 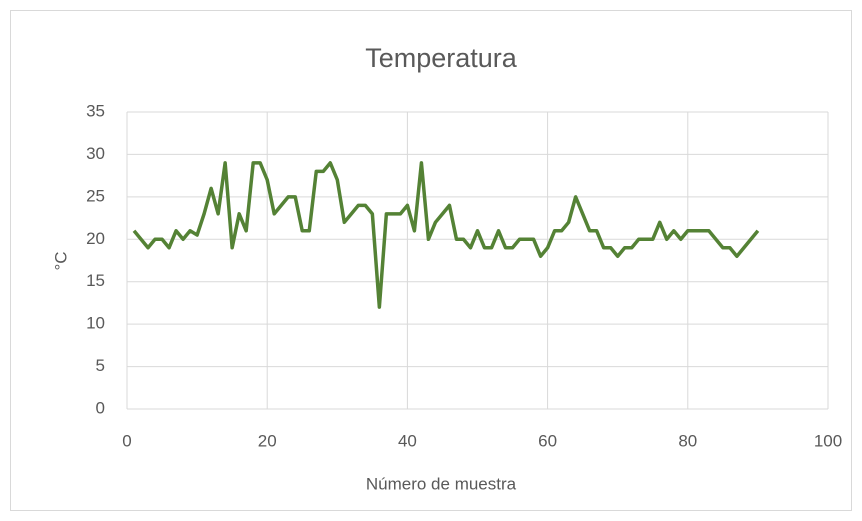 What do you see at coordinates (441, 58) in the screenshot?
I see `chart-title: Temperatura` at bounding box center [441, 58].